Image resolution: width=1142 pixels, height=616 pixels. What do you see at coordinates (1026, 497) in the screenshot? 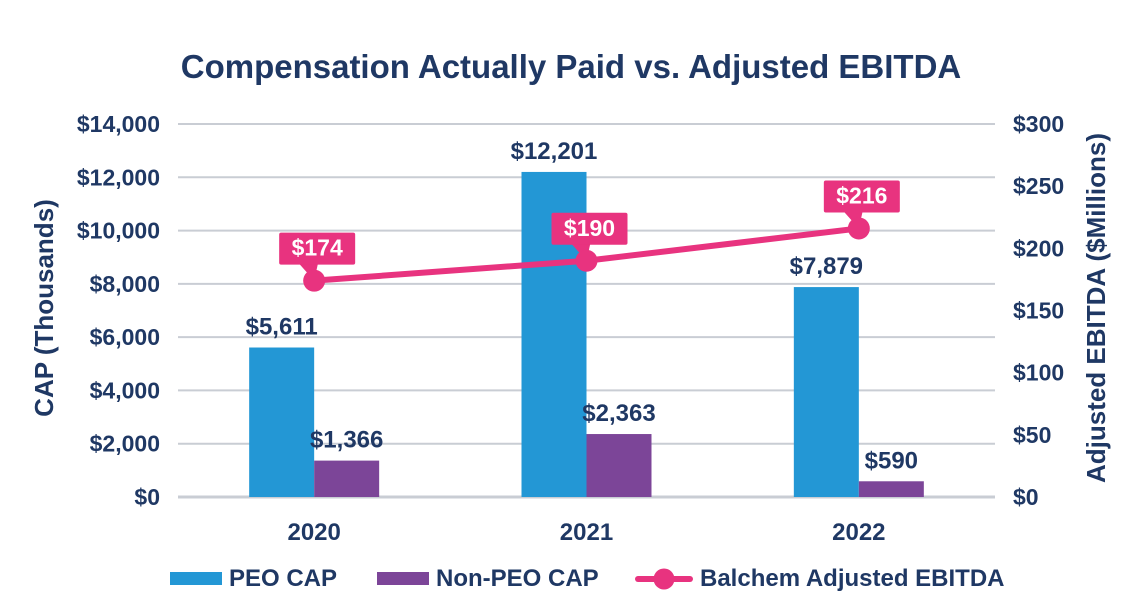
I see `right-axis-tick-label: $0` at bounding box center [1026, 497].